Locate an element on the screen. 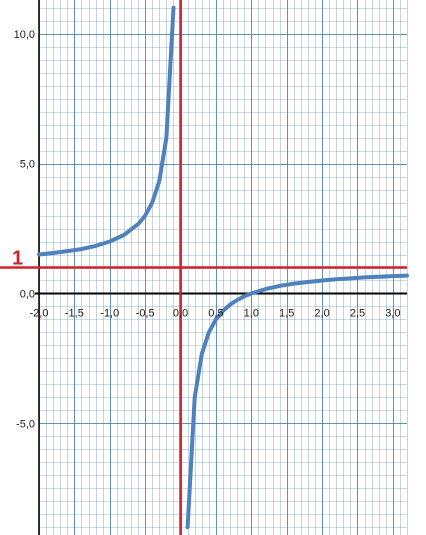 The image size is (426, 535). x-tick-label: 2,0 is located at coordinates (321, 313).